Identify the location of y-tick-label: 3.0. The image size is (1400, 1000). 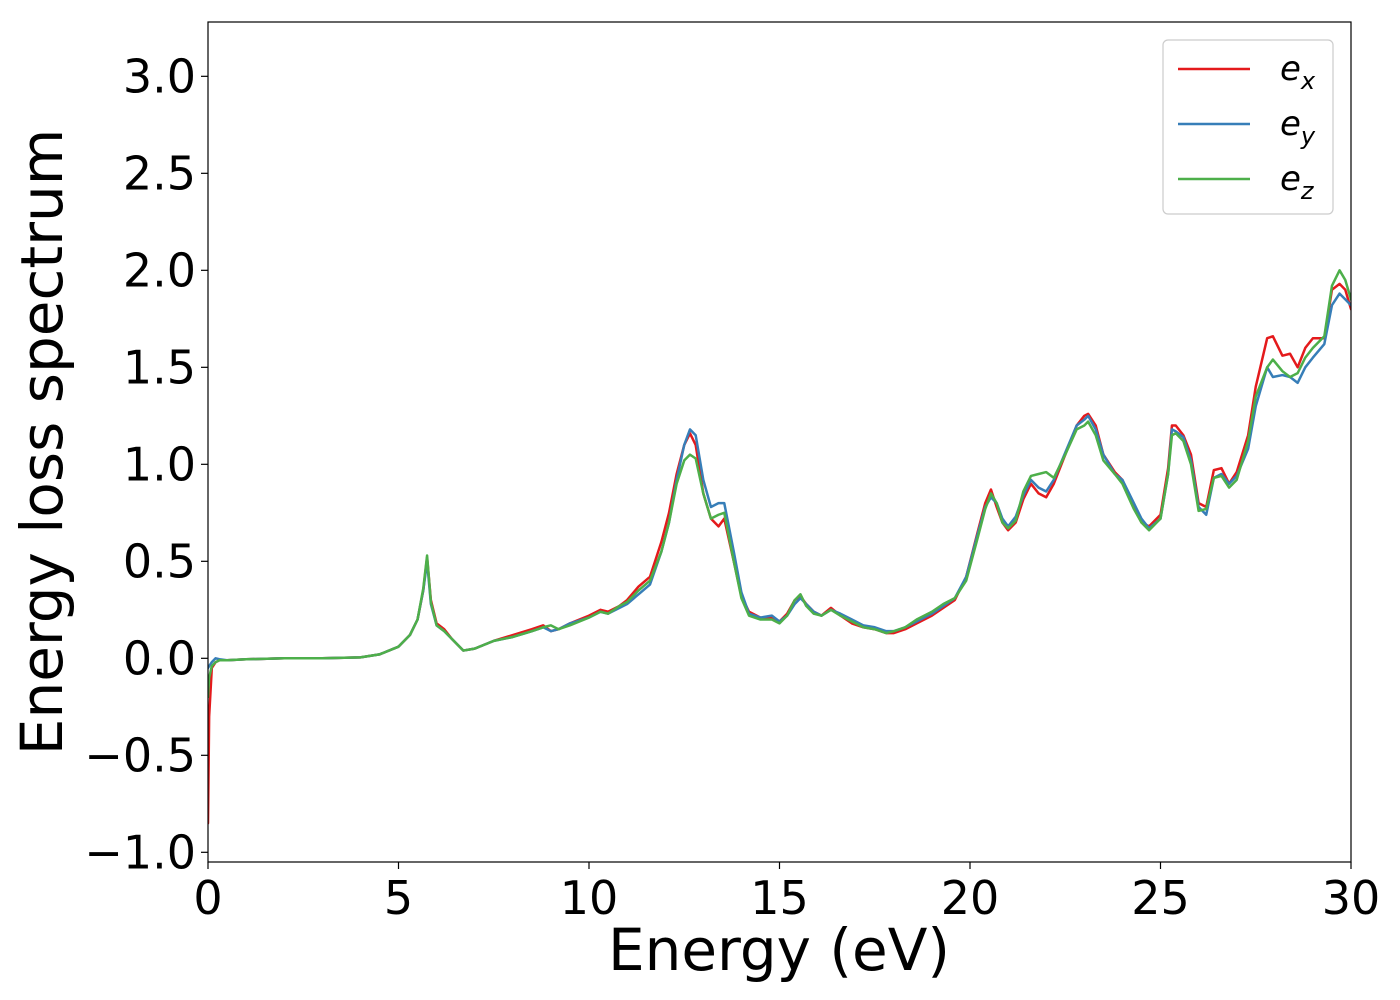
(159, 76).